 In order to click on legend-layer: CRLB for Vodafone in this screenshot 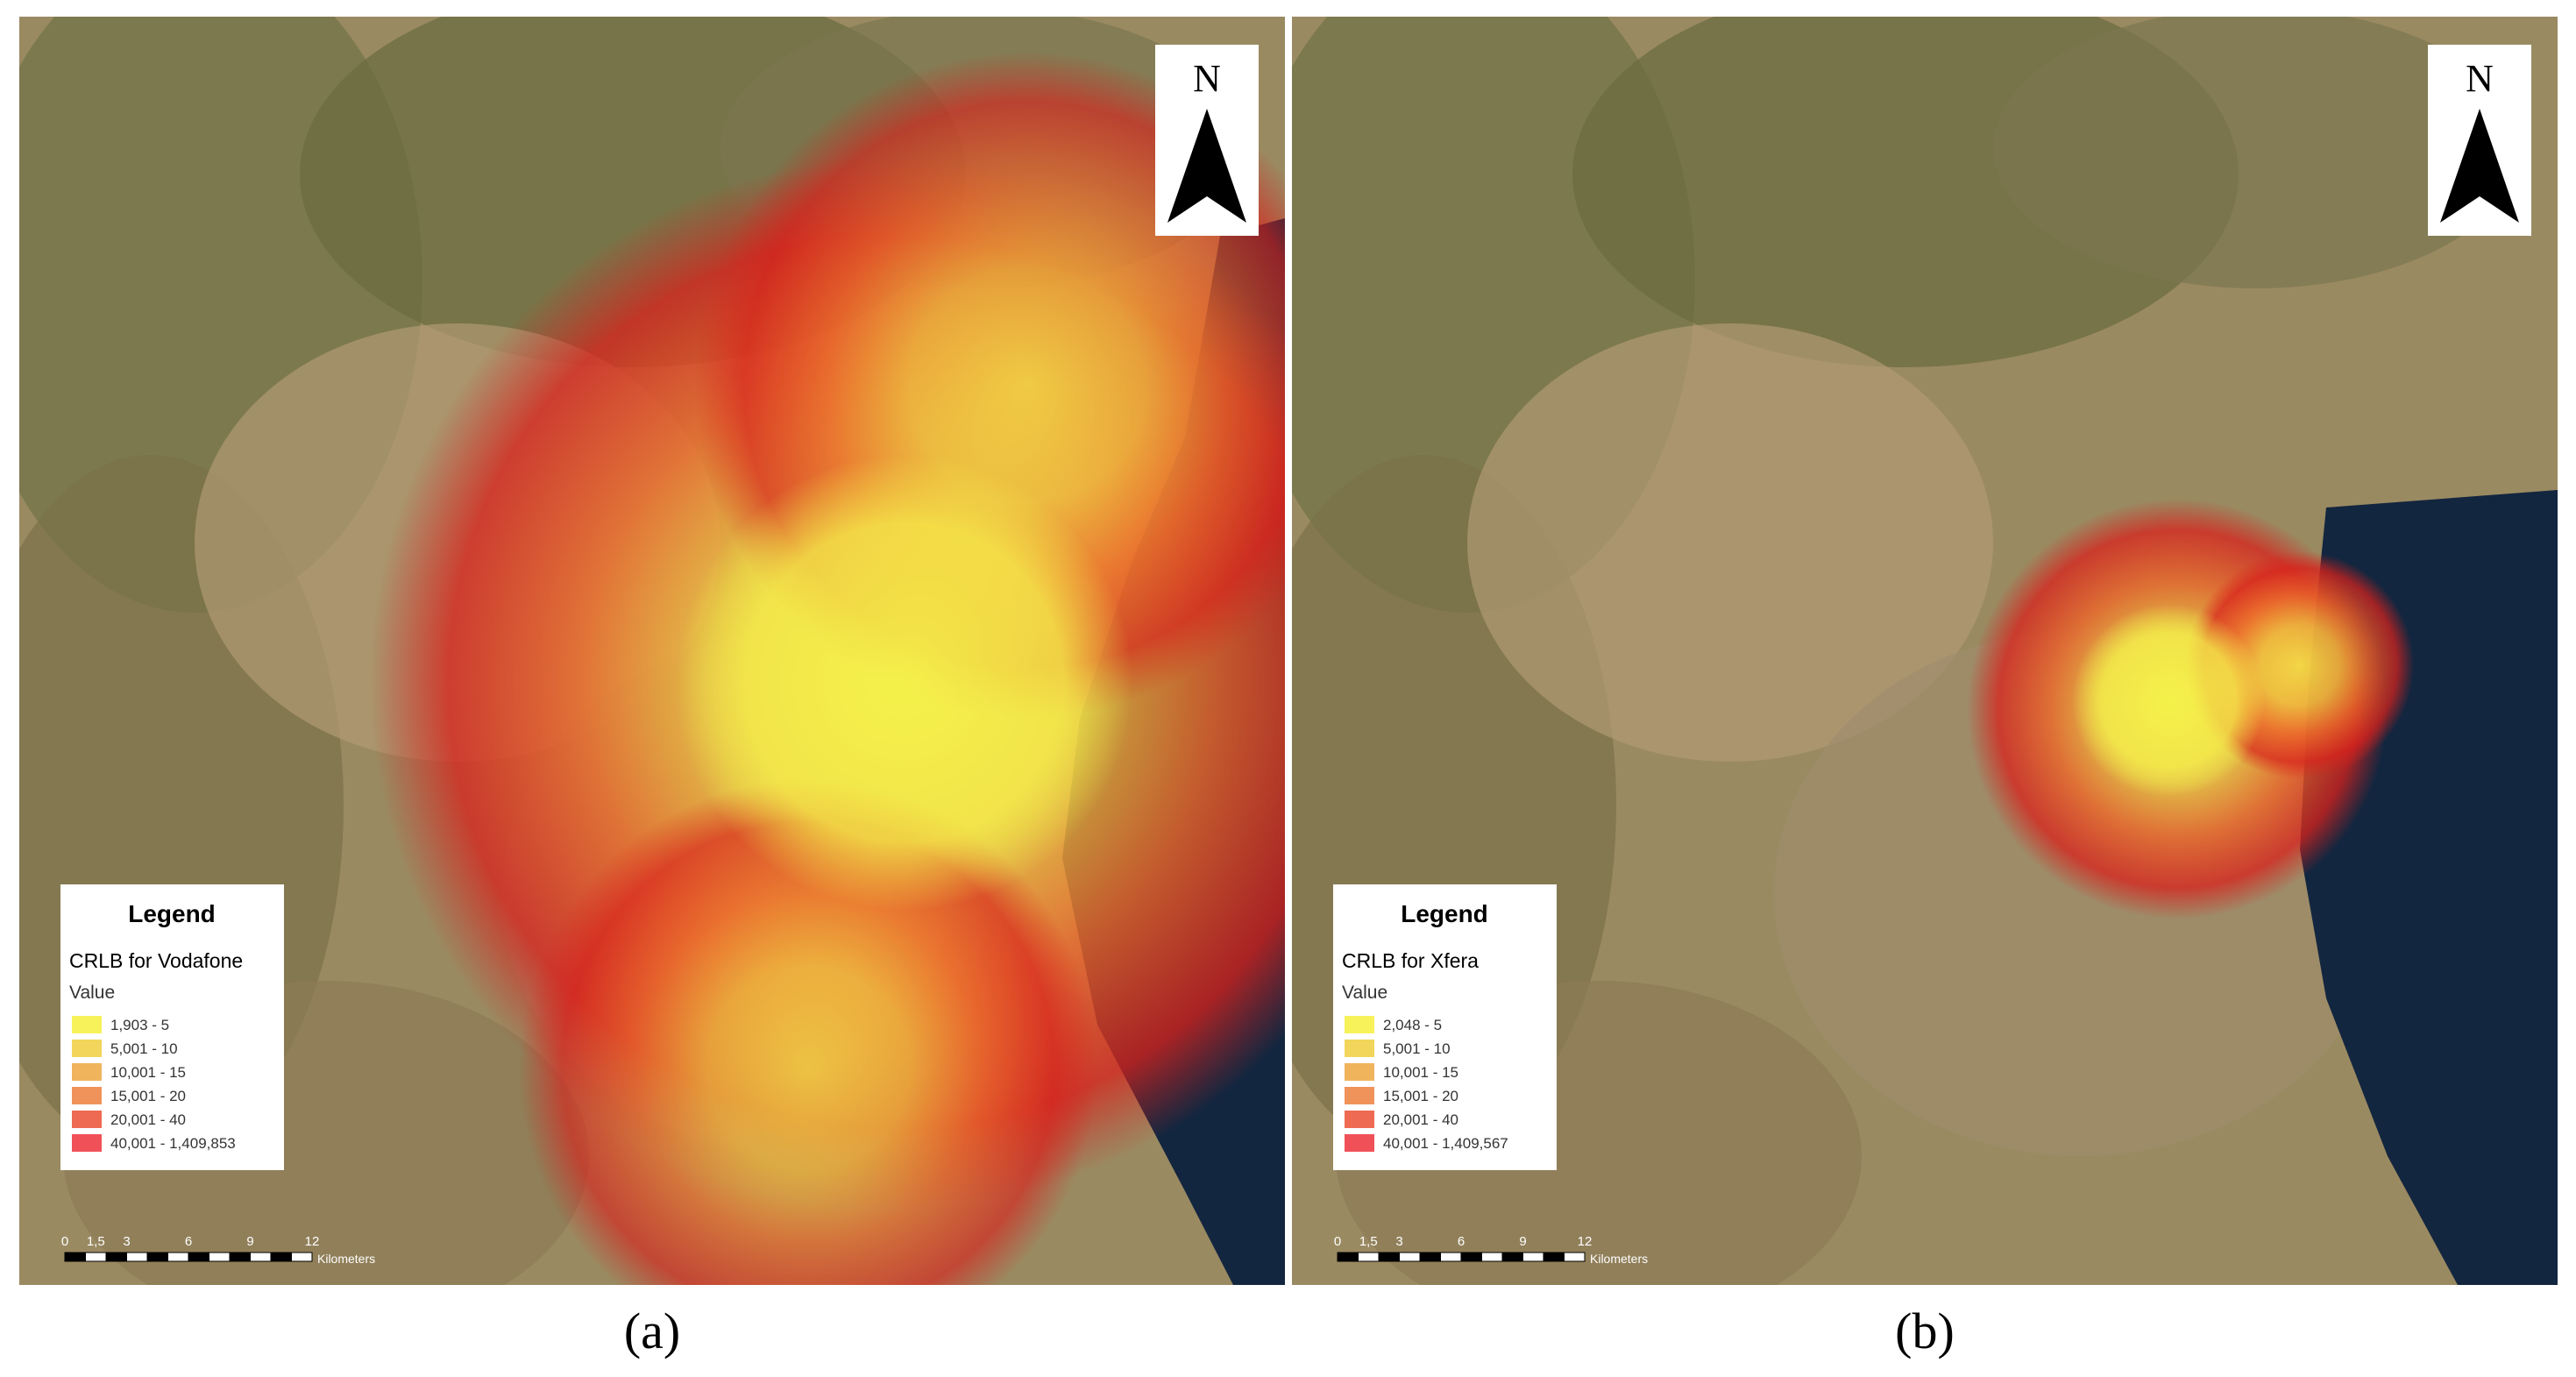, I will do `click(156, 960)`.